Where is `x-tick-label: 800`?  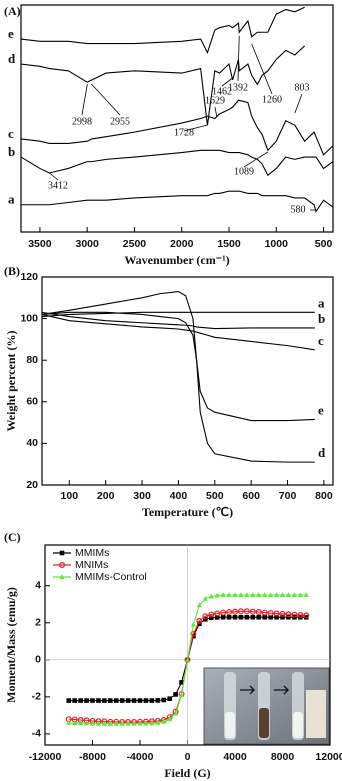
x-tick-label: 800 is located at coordinates (324, 496).